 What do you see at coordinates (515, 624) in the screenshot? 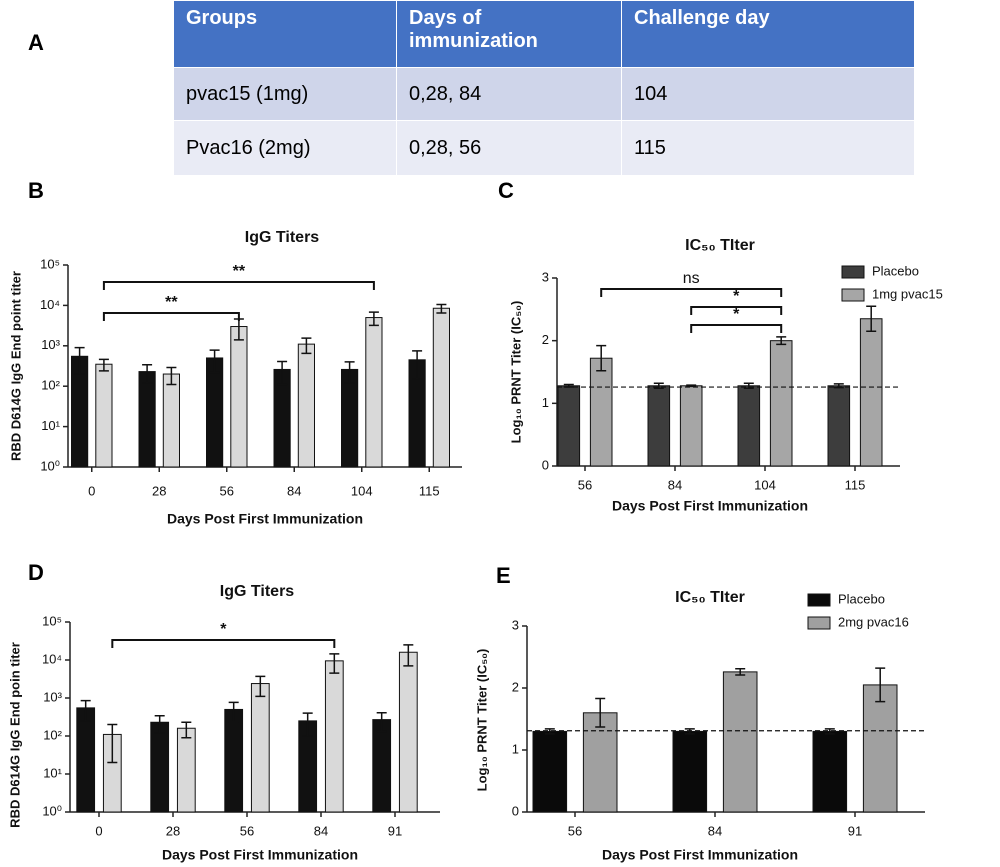
I see `y-tick-label: 3` at bounding box center [515, 624].